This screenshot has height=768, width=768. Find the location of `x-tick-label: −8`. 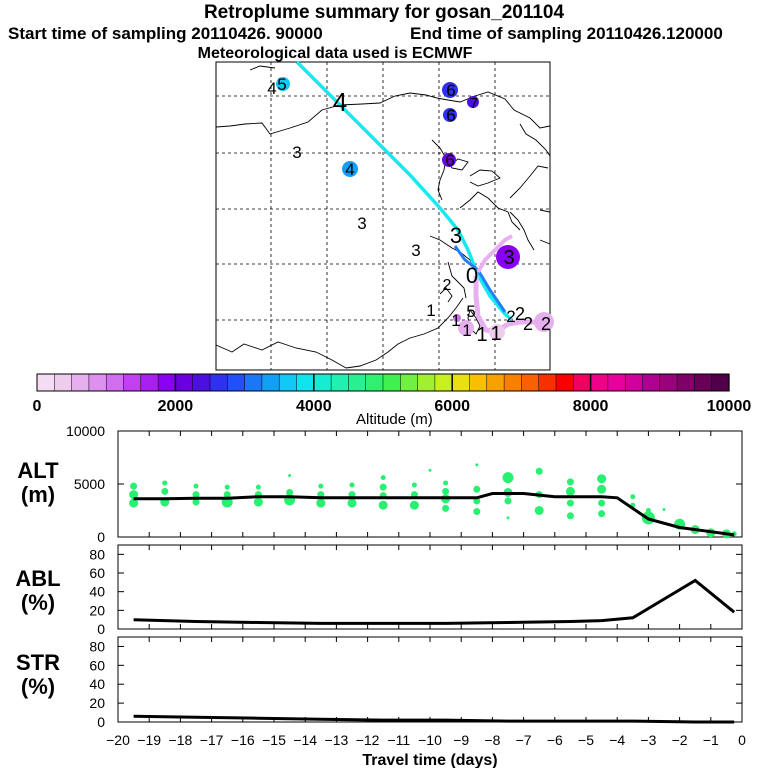

x-tick-label: −8 is located at coordinates (492, 740).